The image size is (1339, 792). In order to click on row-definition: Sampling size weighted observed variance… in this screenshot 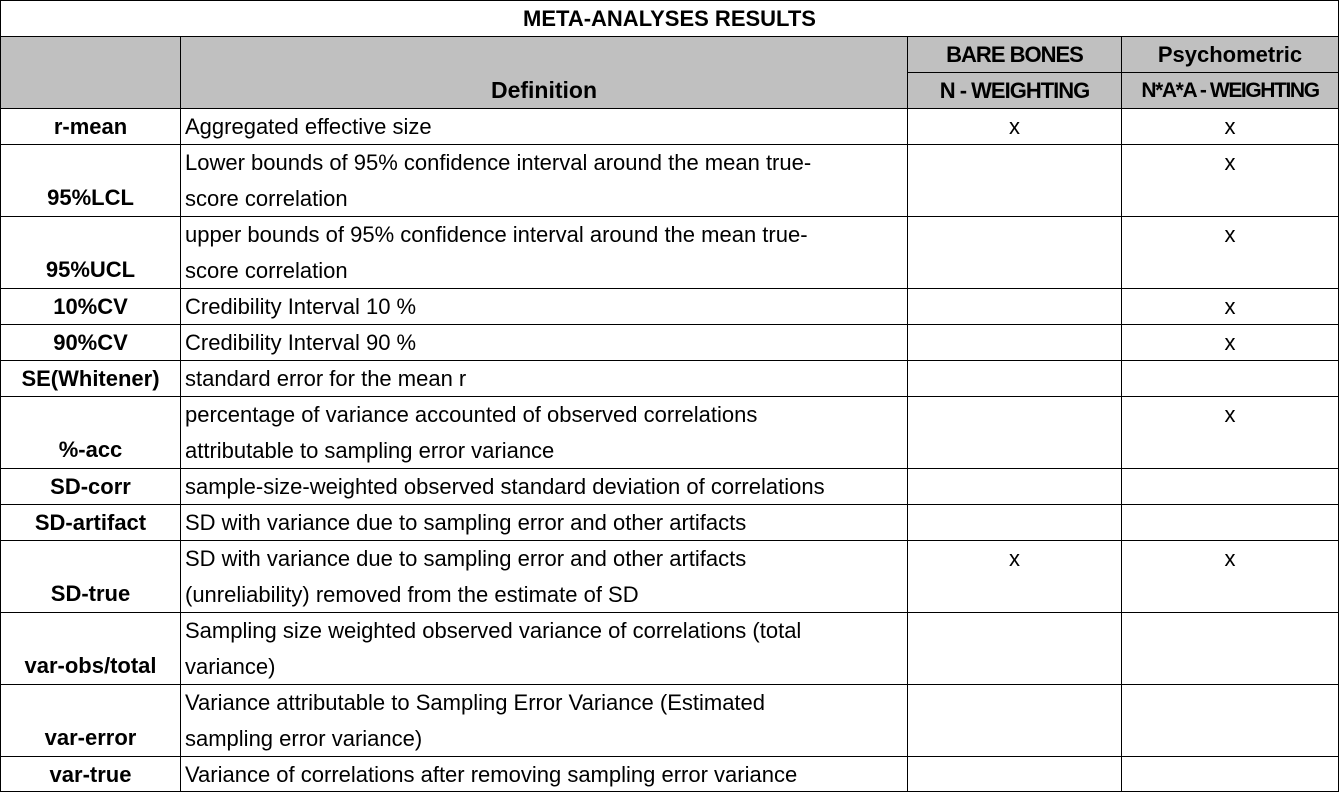, I will do `click(544, 649)`.